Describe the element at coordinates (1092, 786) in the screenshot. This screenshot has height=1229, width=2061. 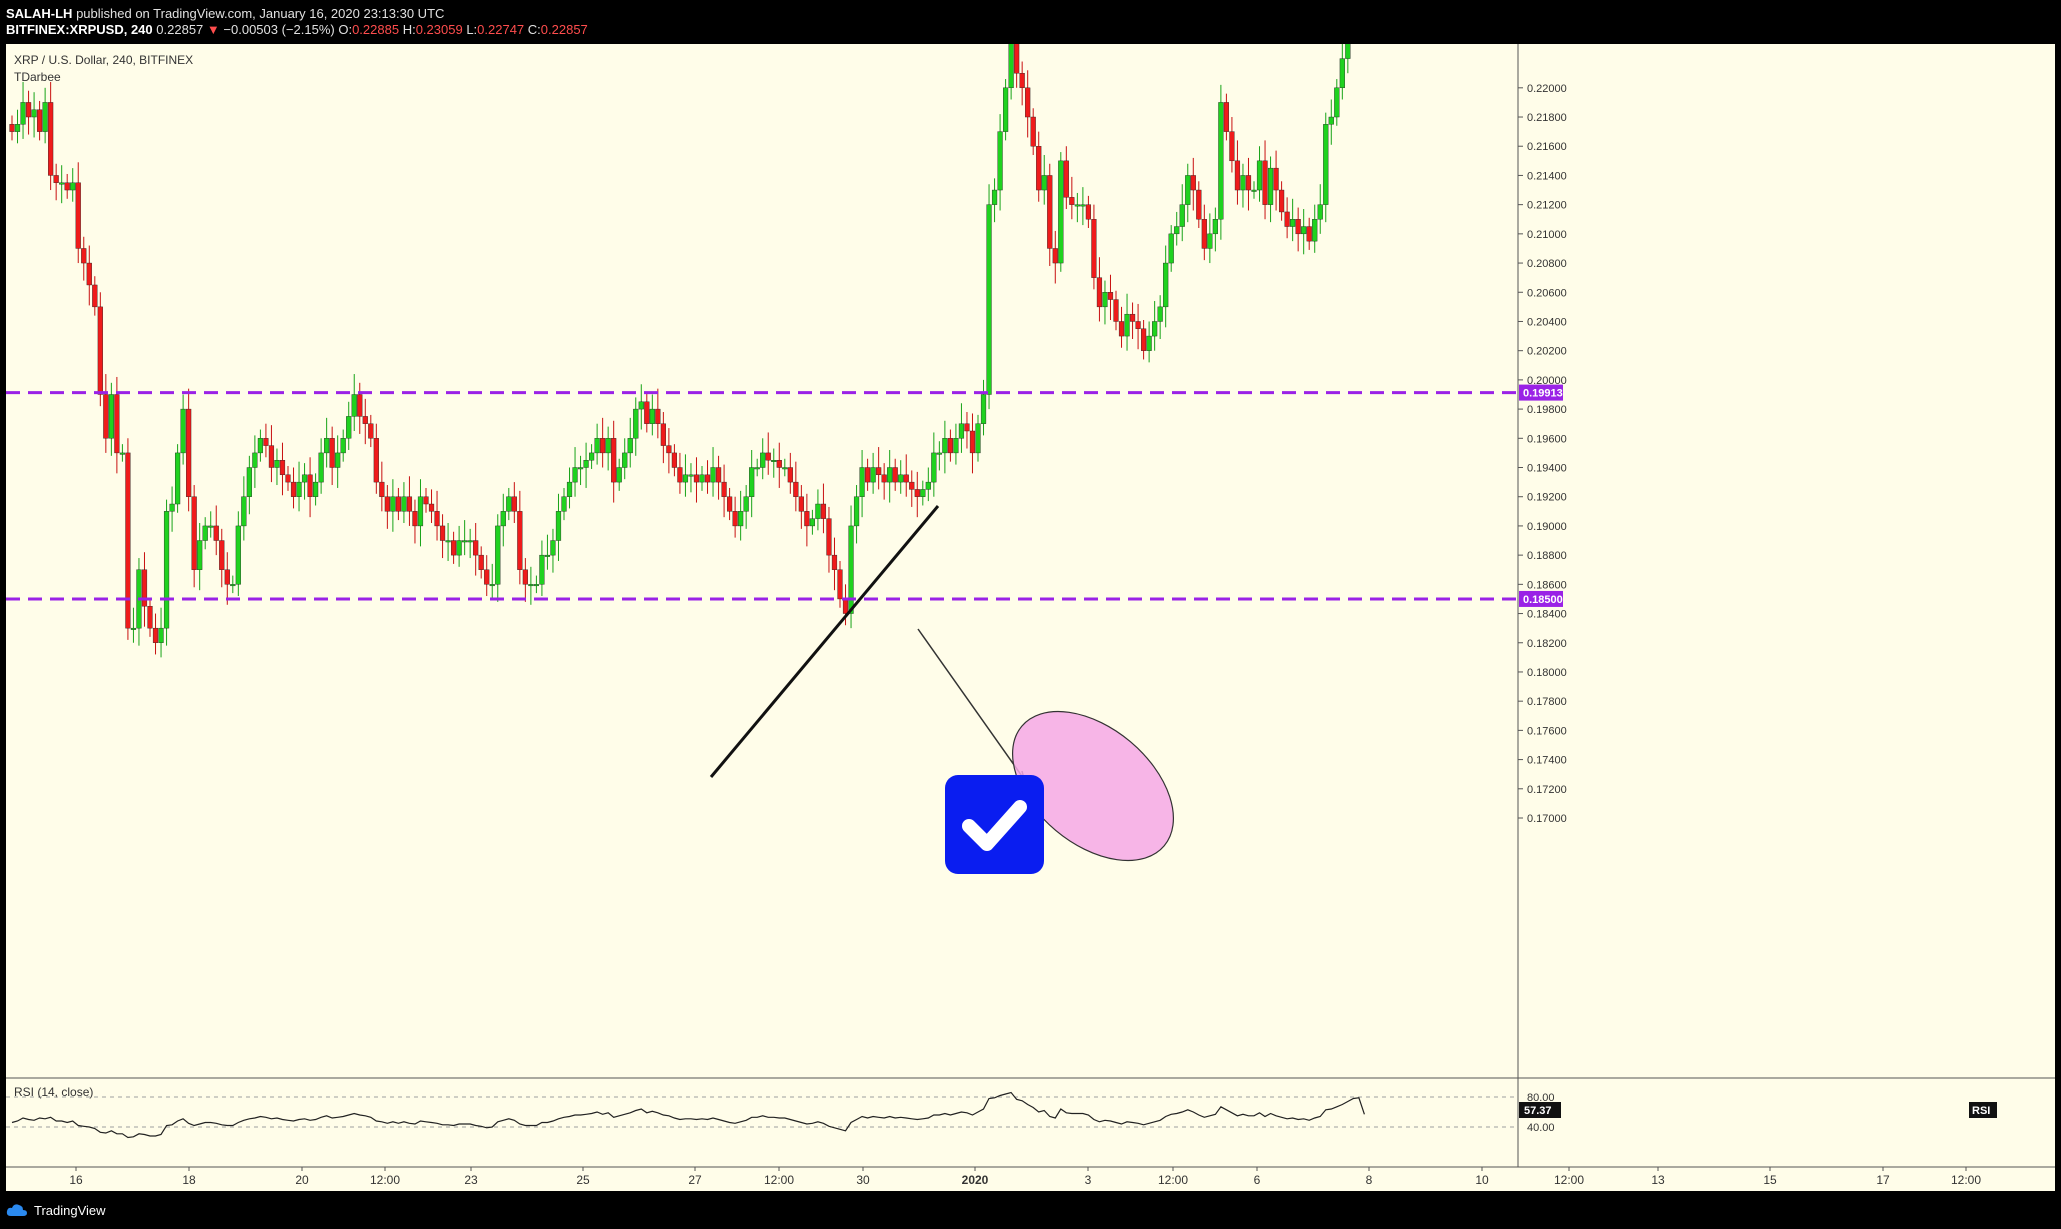
I see `pink-ellipse` at that location.